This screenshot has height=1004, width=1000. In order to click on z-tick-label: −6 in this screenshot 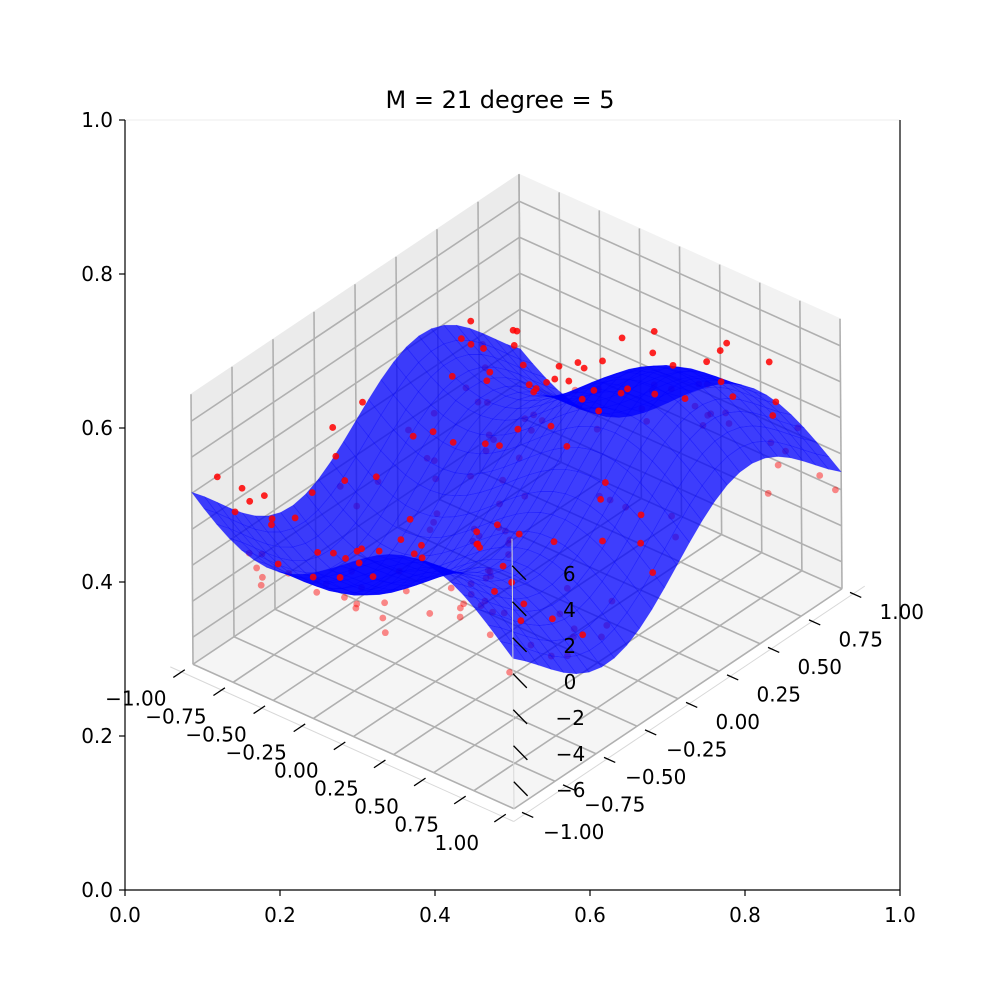, I will do `click(570, 790)`.